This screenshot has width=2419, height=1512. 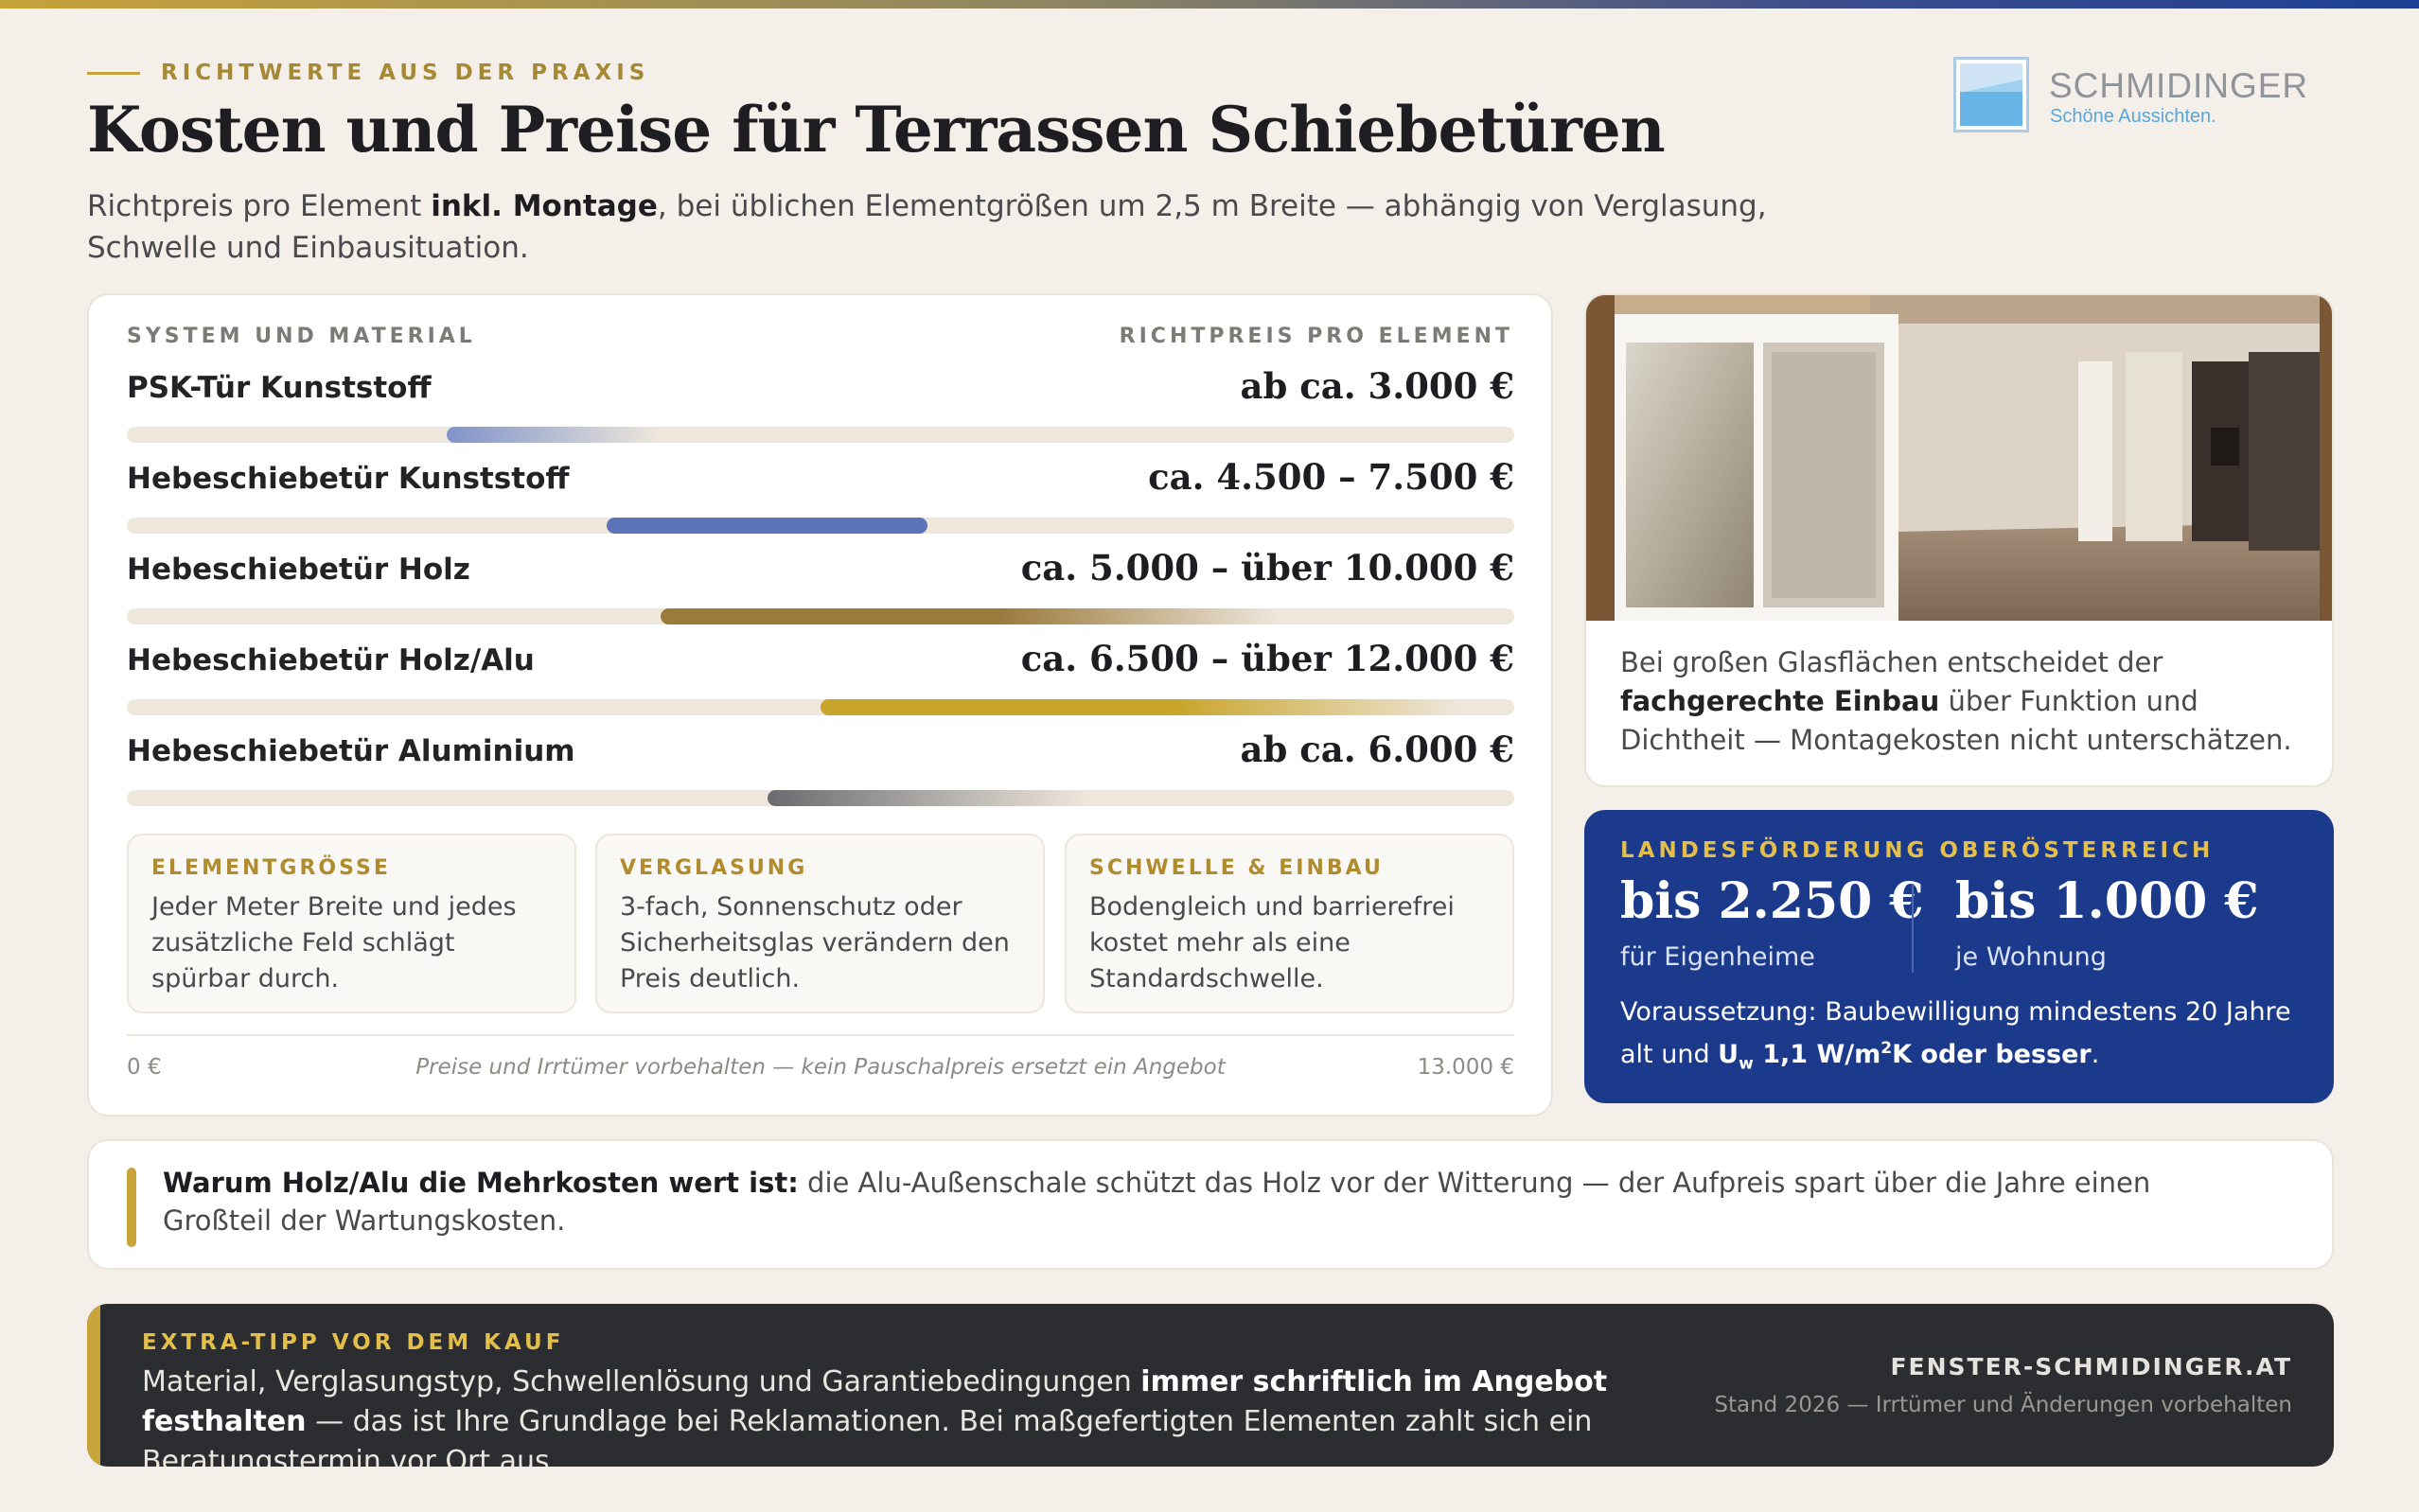 I want to click on req-post: K oder besser, so click(x=1992, y=1054).